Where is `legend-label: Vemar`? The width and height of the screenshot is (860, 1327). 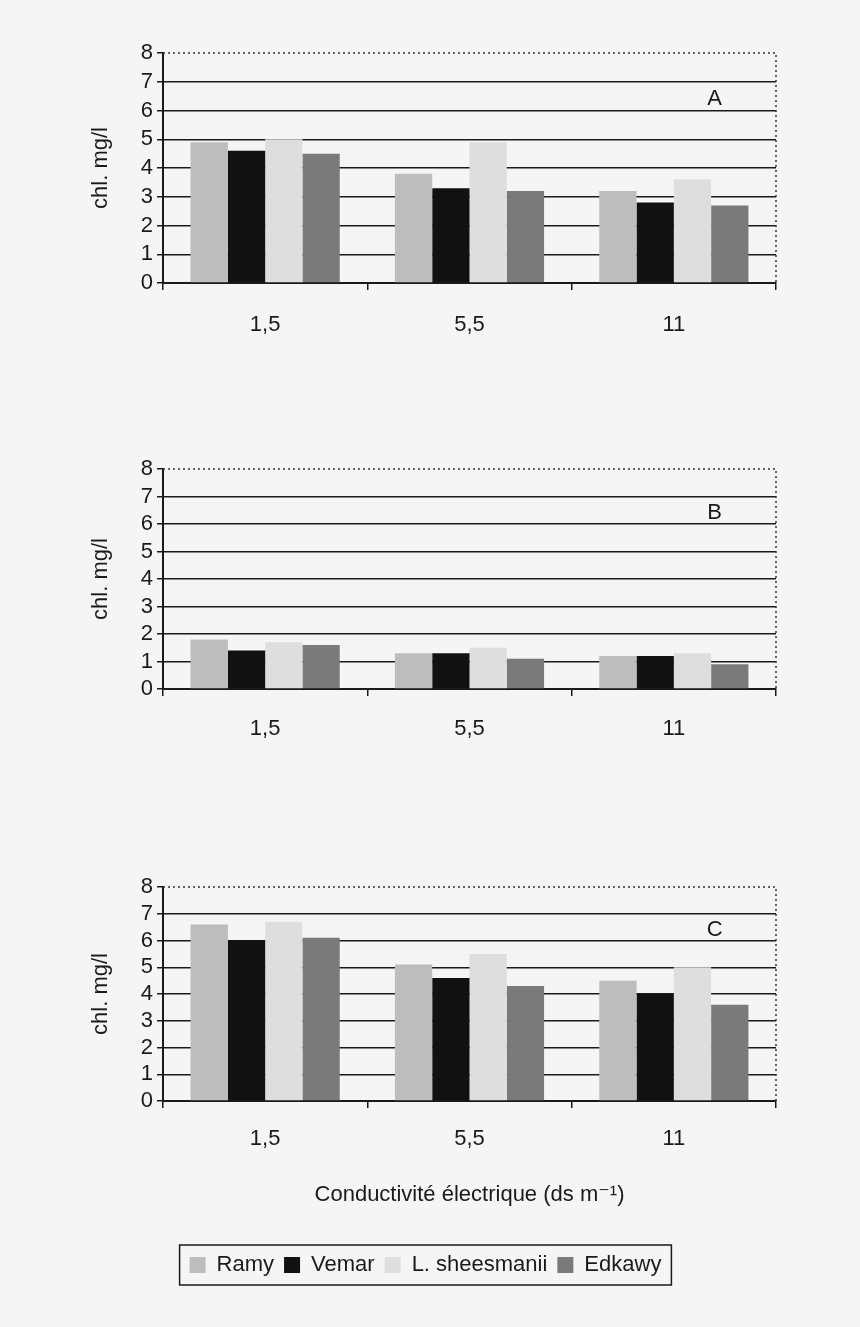
legend-label: Vemar is located at coordinates (343, 1264).